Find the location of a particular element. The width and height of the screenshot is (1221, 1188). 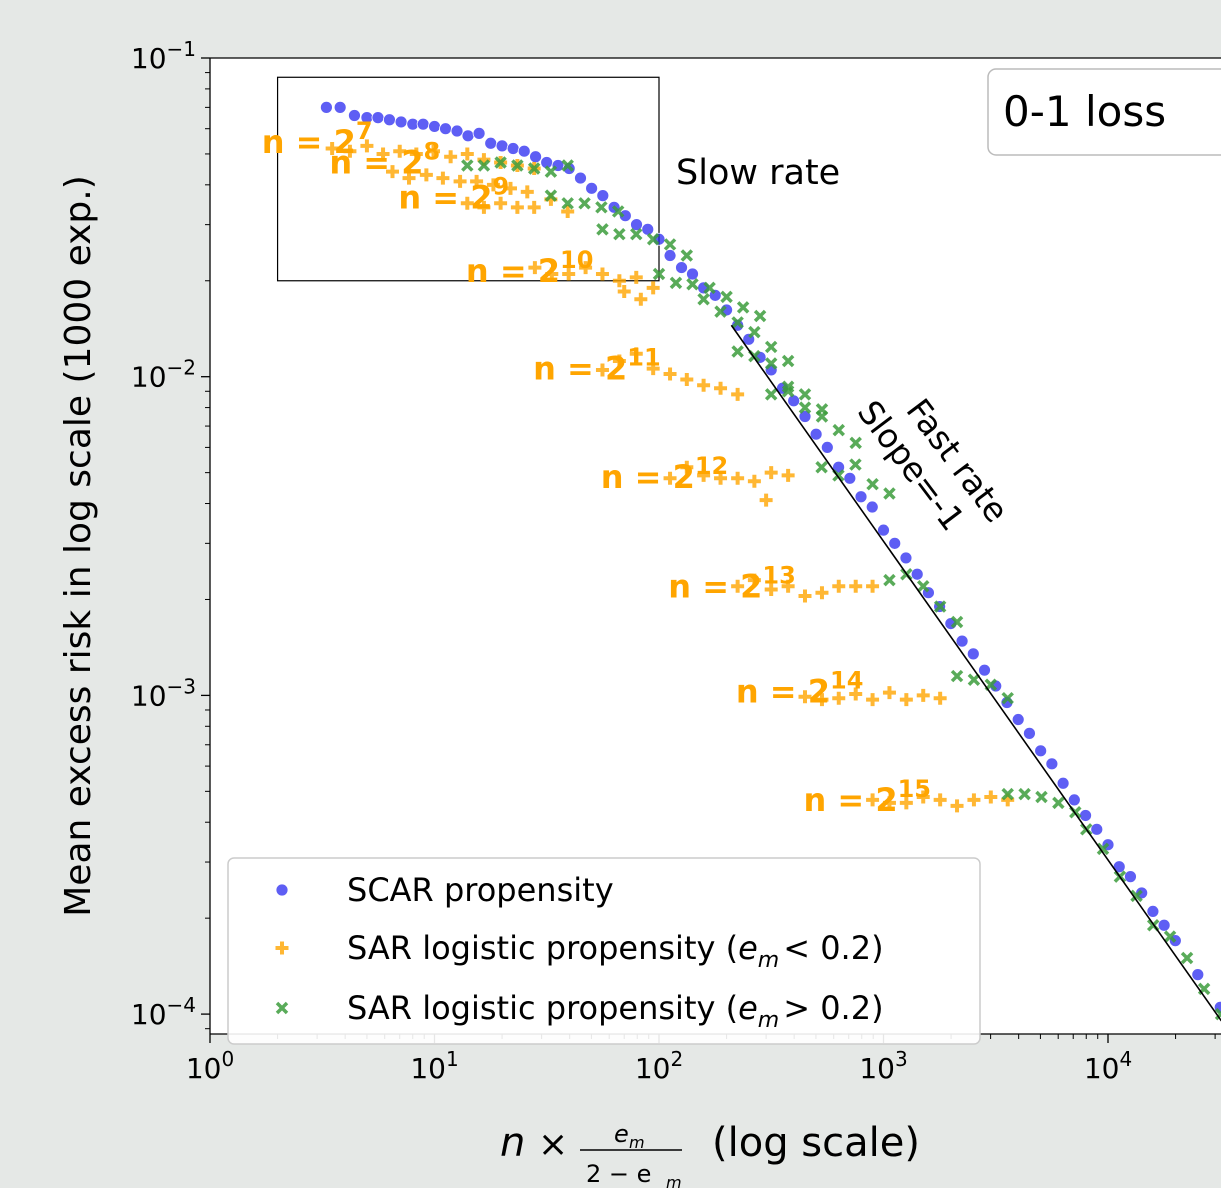

slow-rate-label: Slow rate is located at coordinates (758, 173).